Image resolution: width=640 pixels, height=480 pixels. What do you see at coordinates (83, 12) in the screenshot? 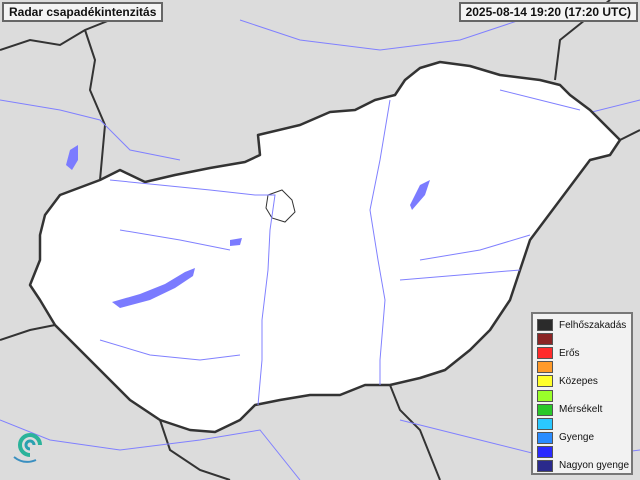
I see `map-title: Radar csapadékintenzitás` at bounding box center [83, 12].